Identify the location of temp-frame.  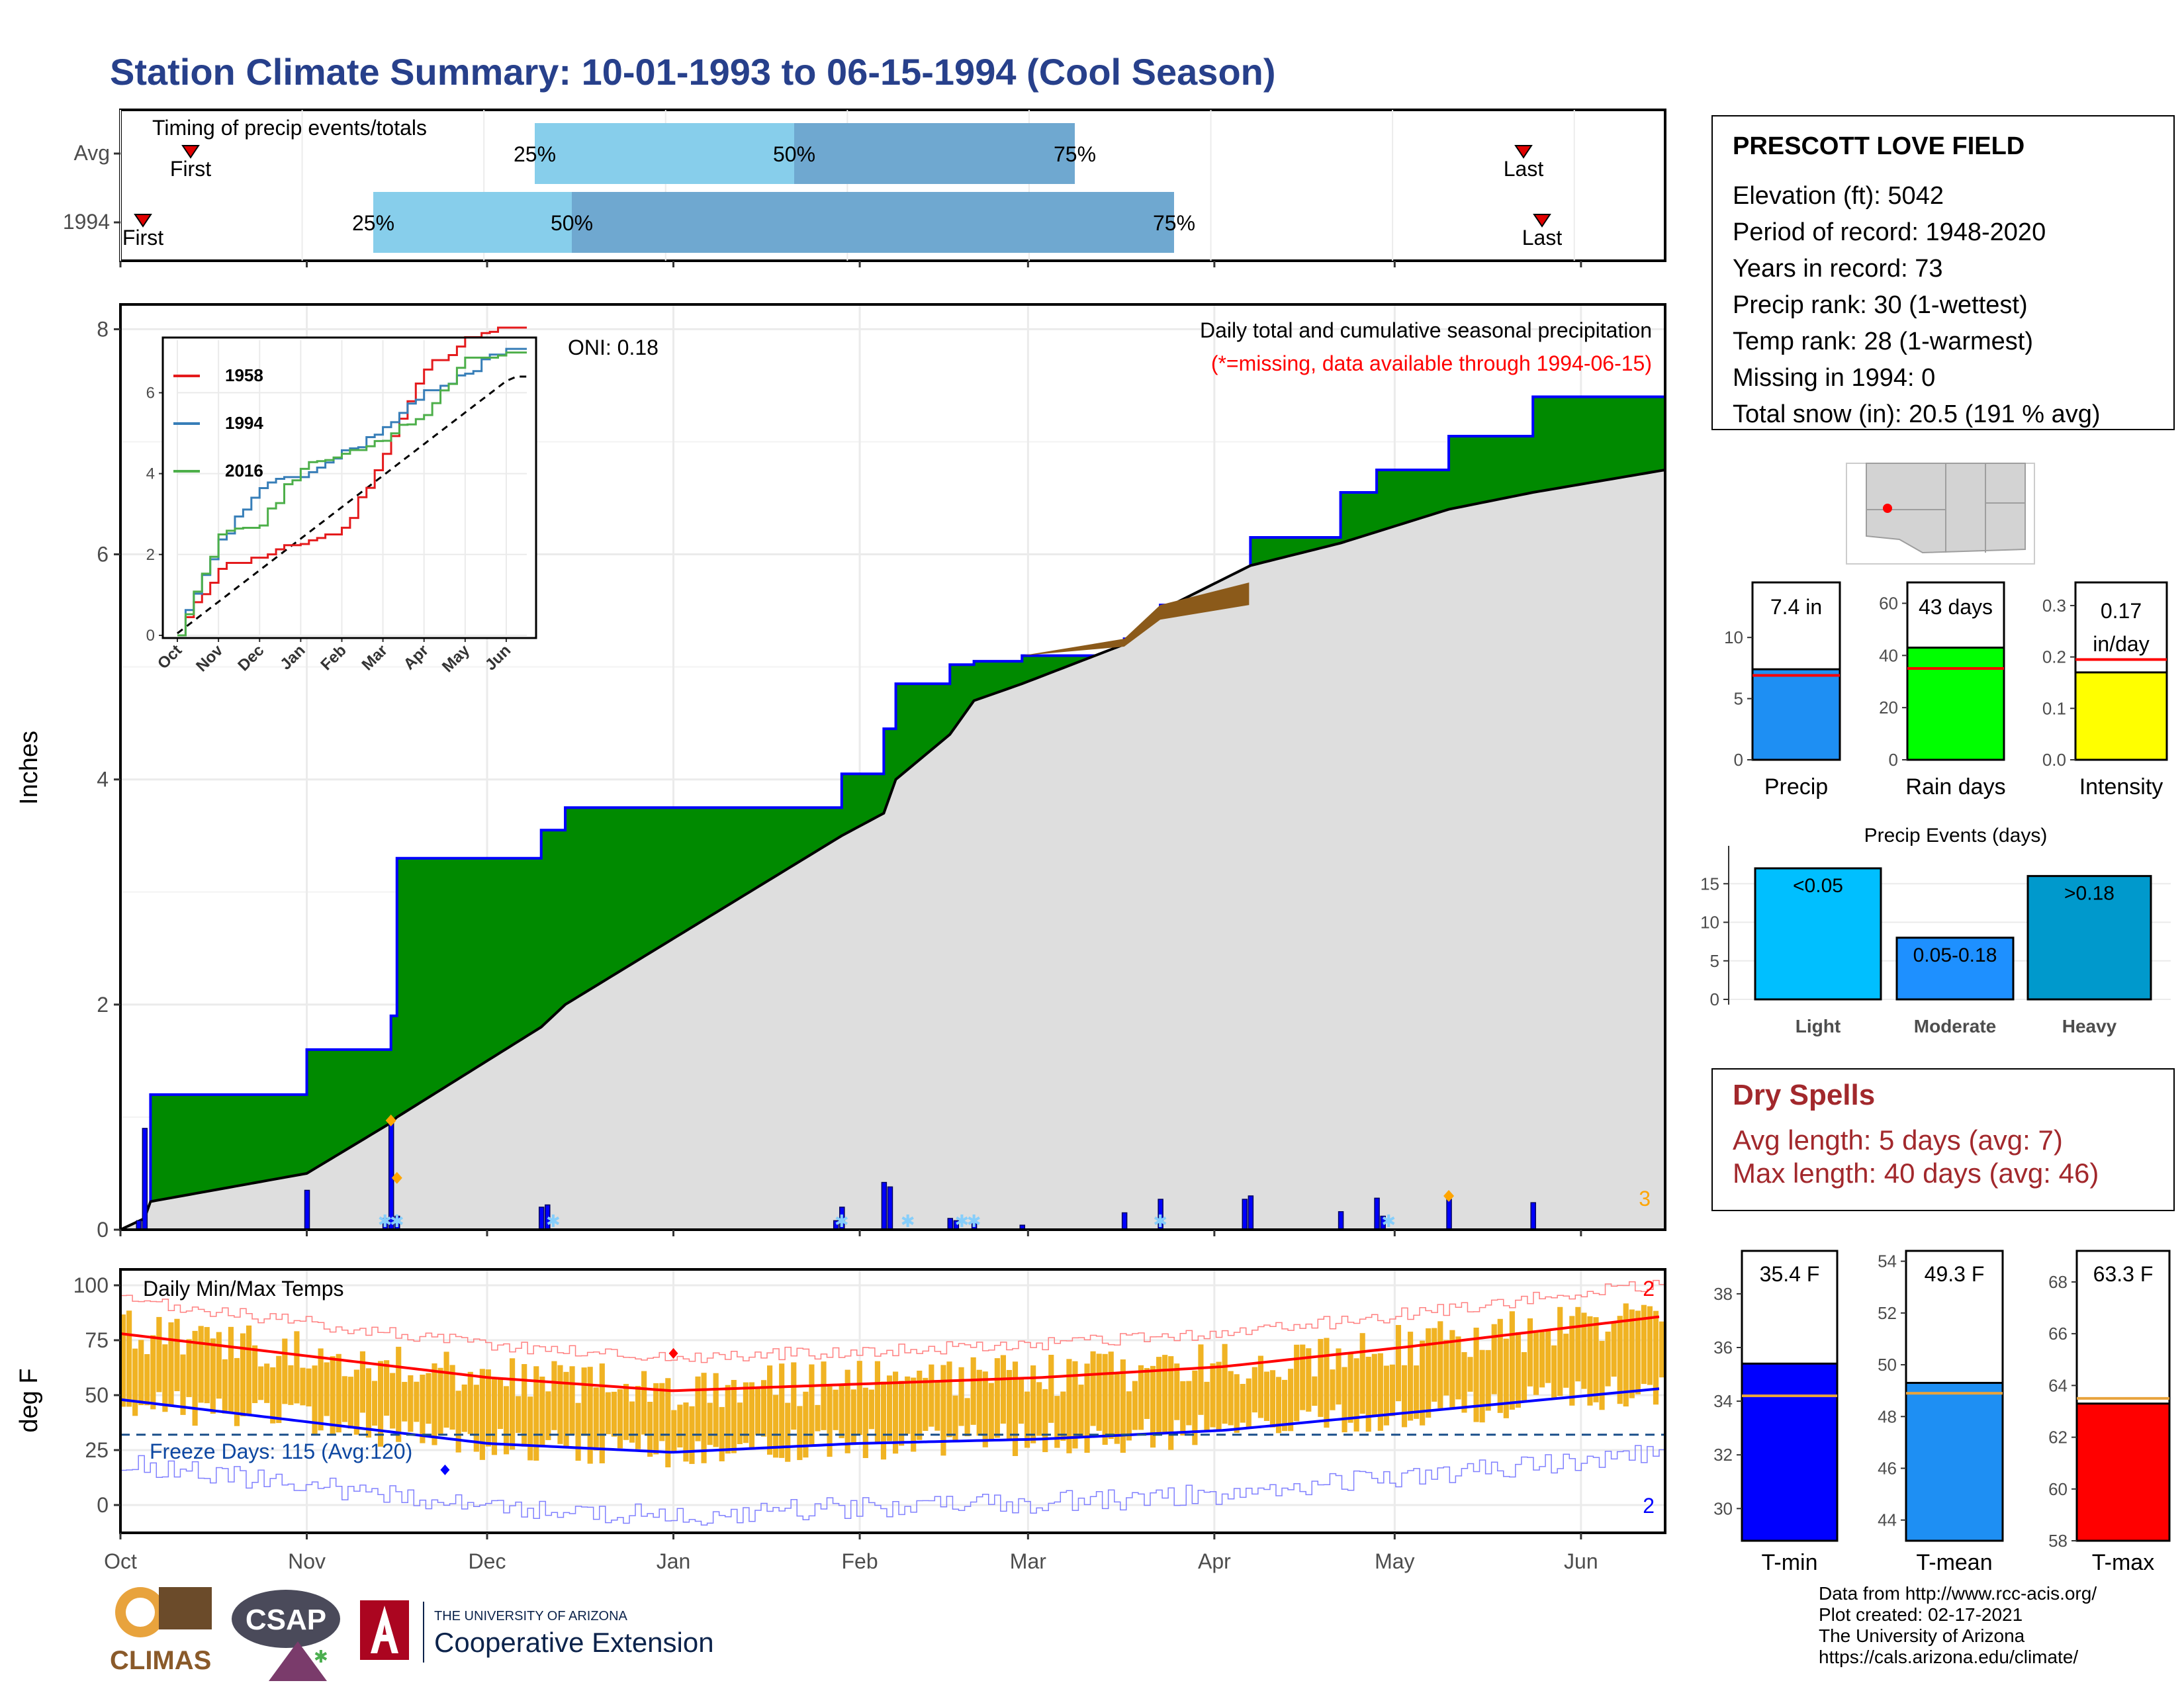
(893, 1401).